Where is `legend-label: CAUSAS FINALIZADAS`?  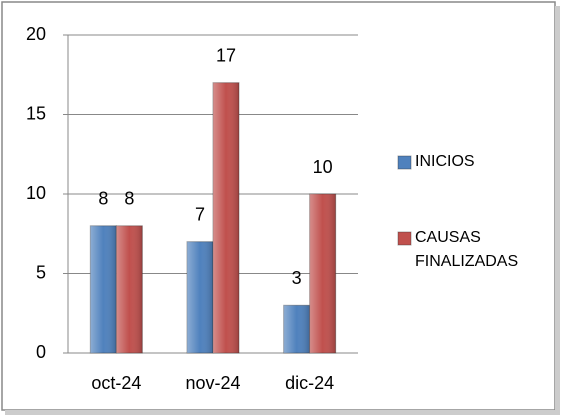 legend-label: CAUSAS FINALIZADAS is located at coordinates (467, 249).